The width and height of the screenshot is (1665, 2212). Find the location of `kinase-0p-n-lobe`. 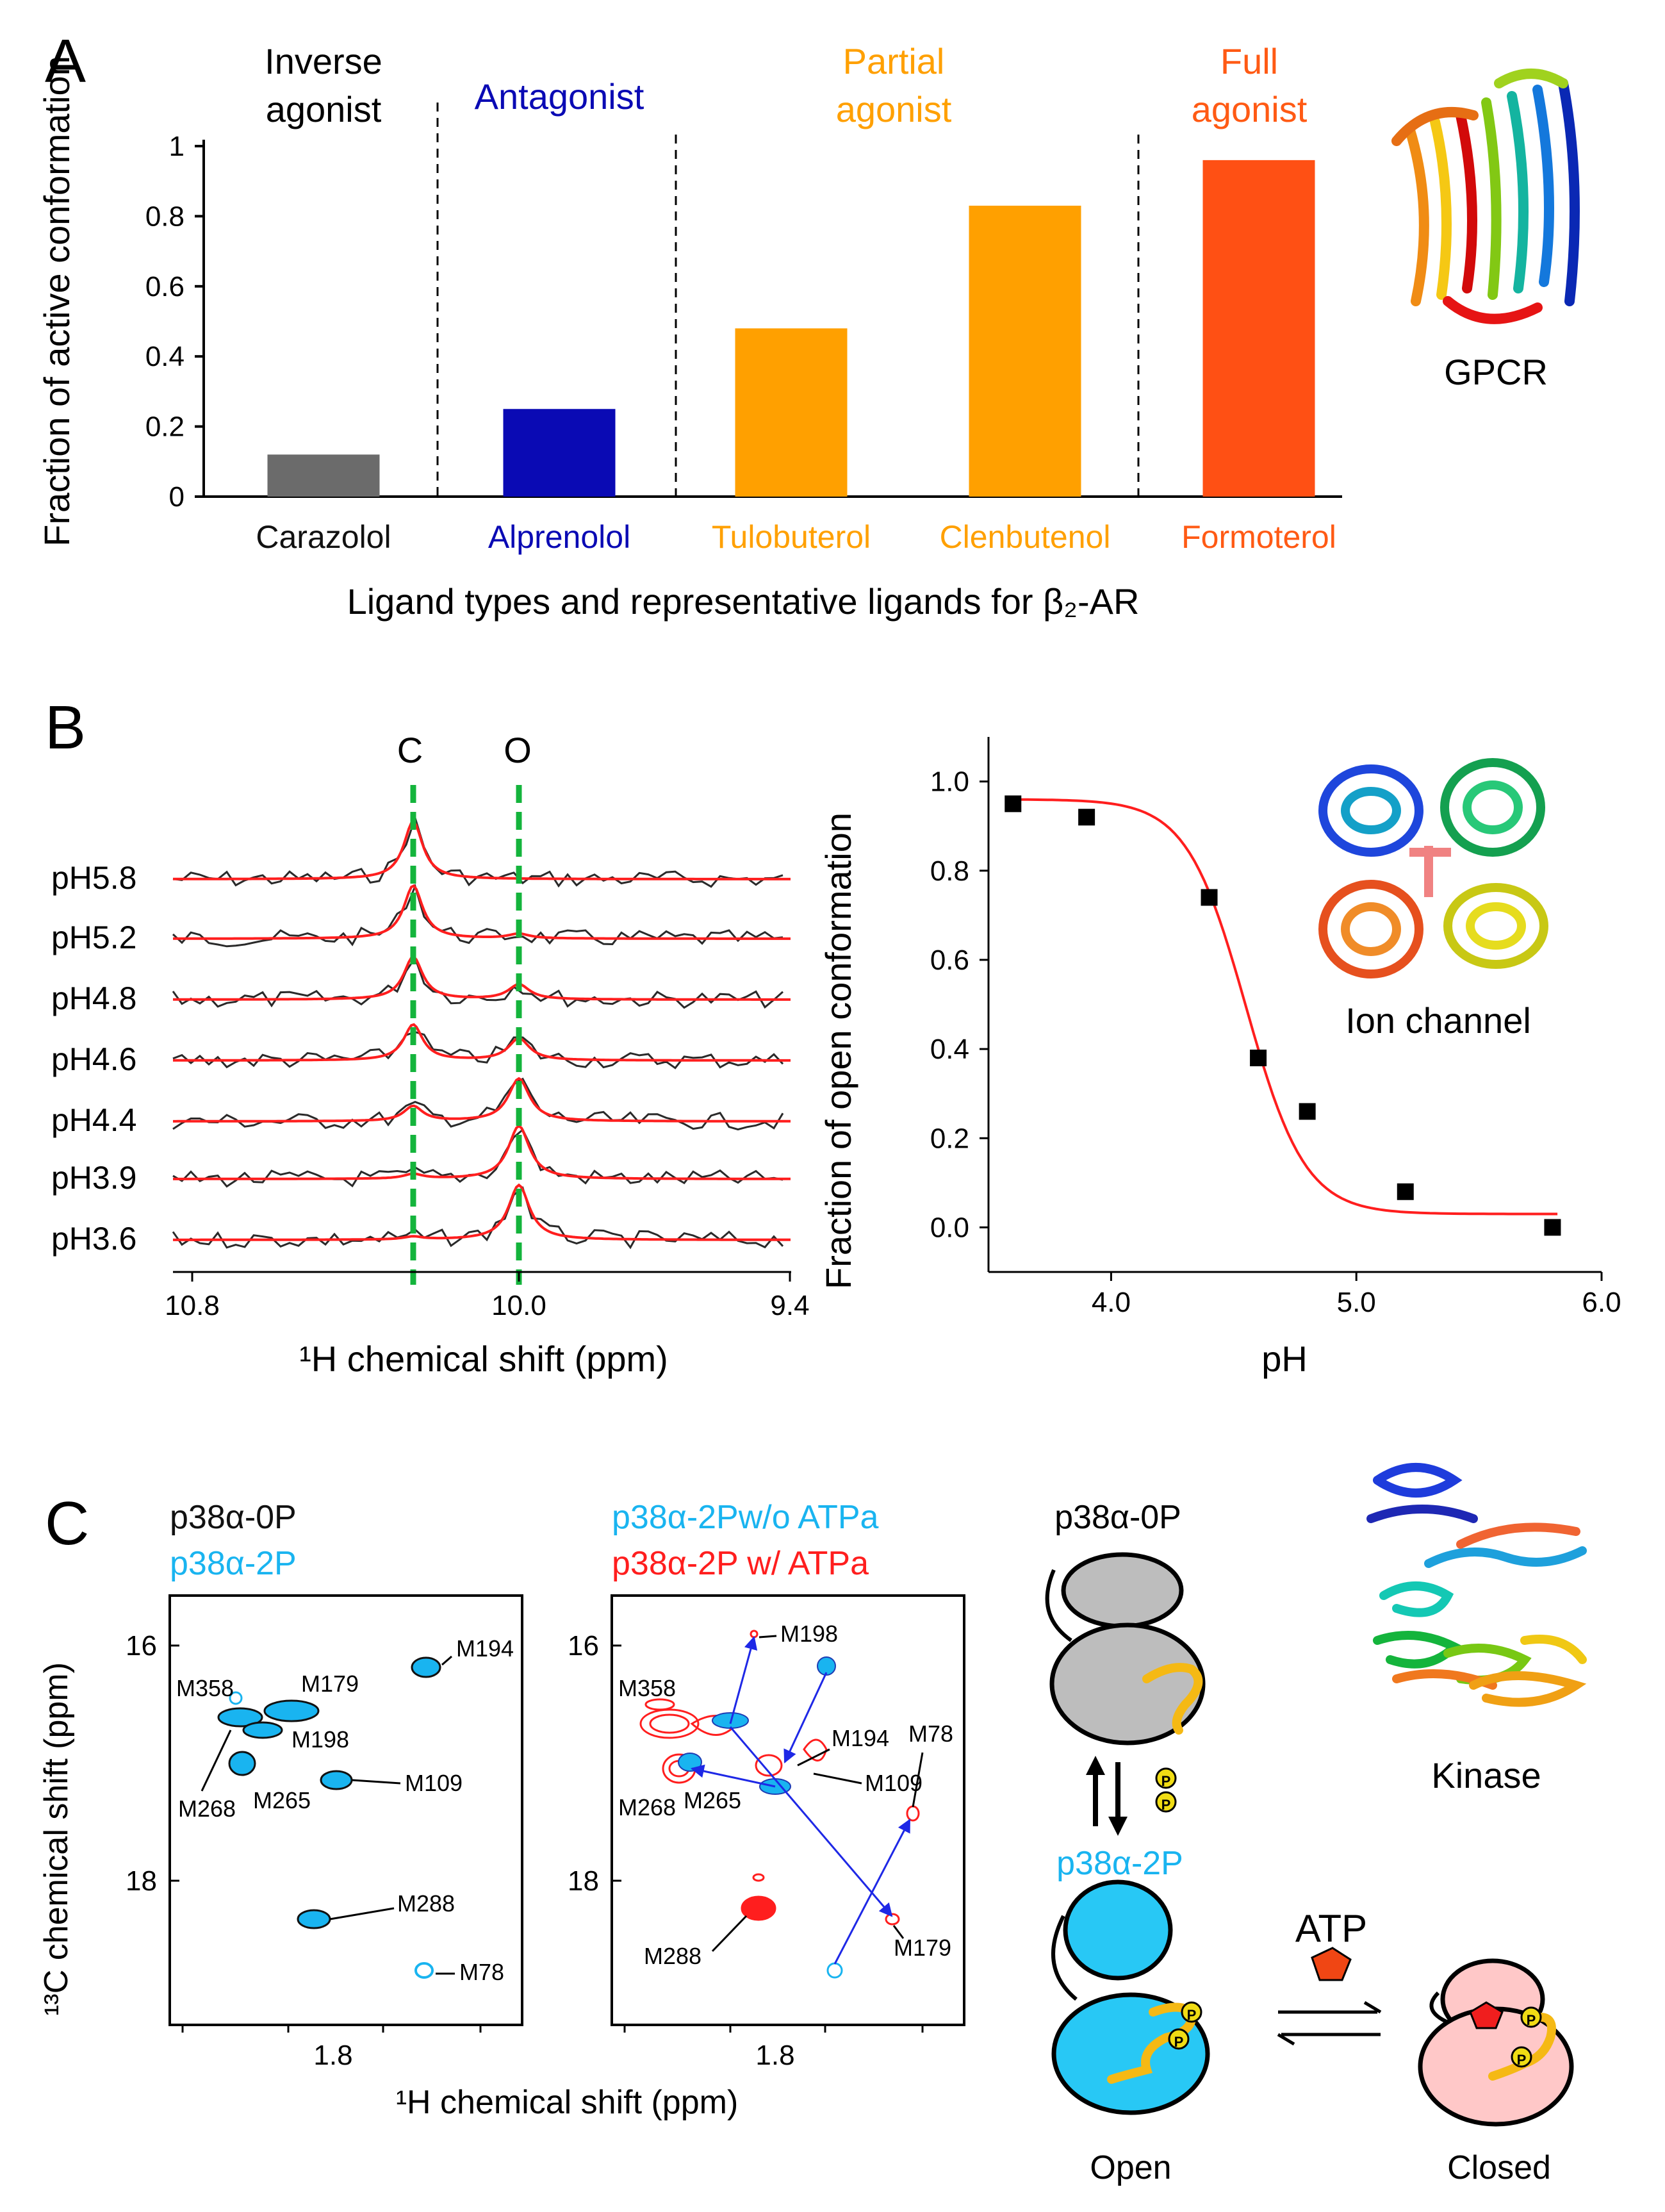

kinase-0p-n-lobe is located at coordinates (1122, 1590).